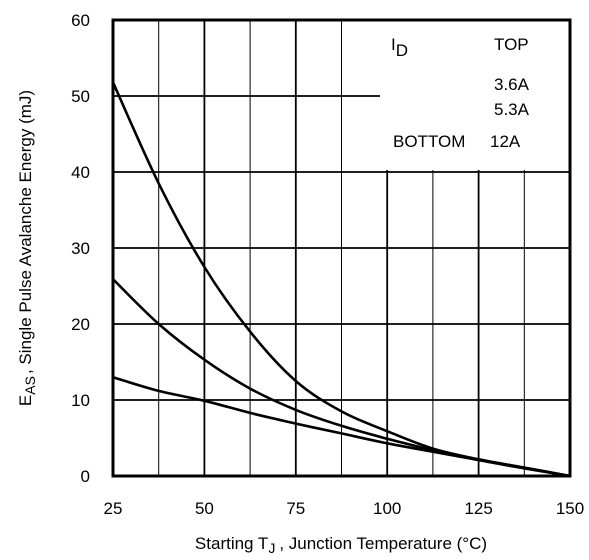 This screenshot has width=589, height=560. I want to click on y-tick-label: 40, so click(80, 172).